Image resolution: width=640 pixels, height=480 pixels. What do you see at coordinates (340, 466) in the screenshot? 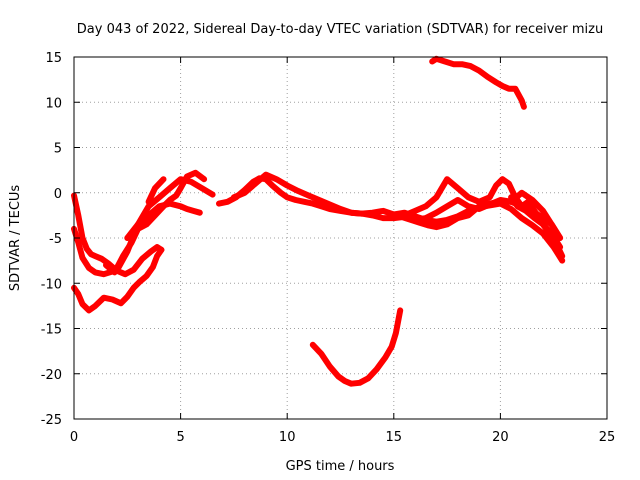
I see `x-axis-label: GPS time / hours` at bounding box center [340, 466].